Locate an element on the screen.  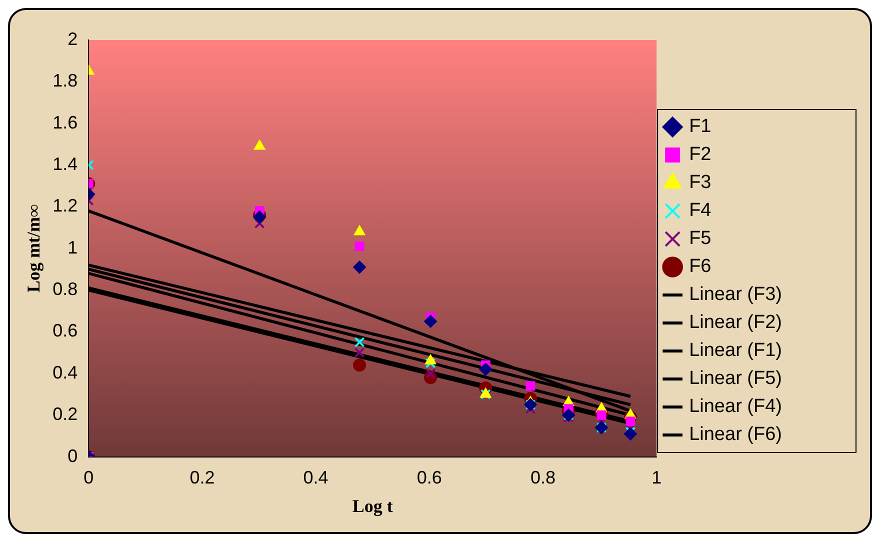
y-tick-label: 1.8 is located at coordinates (65, 80).